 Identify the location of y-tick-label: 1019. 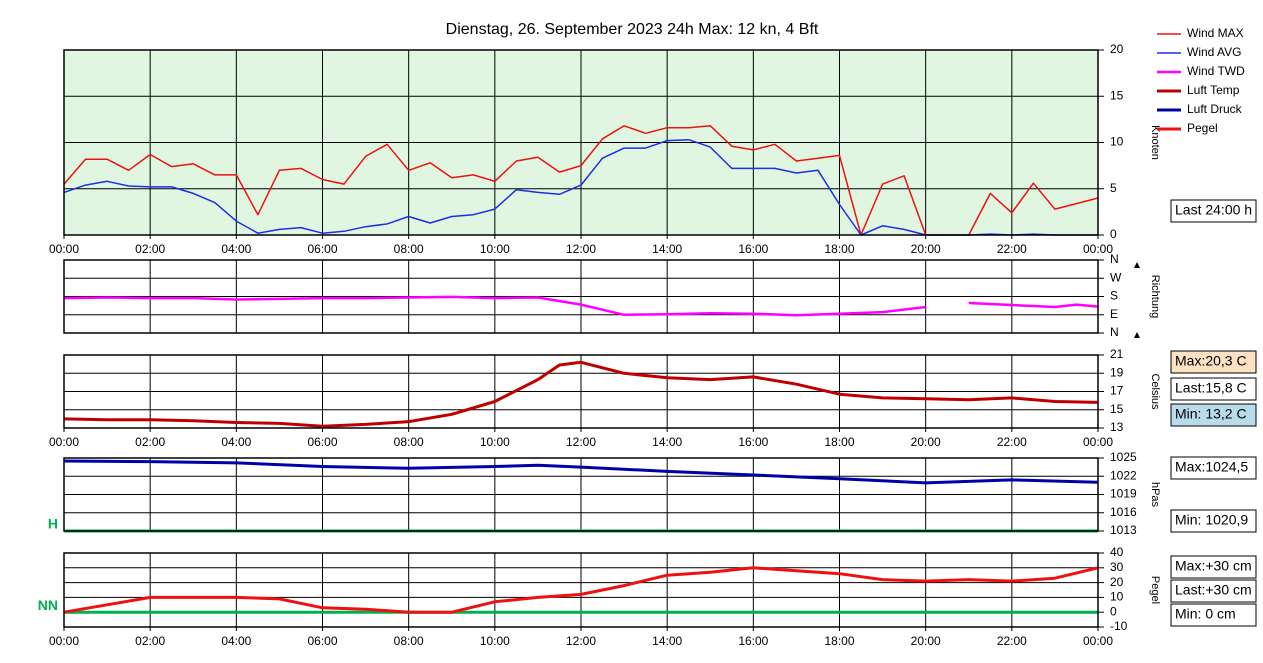
(1123, 494).